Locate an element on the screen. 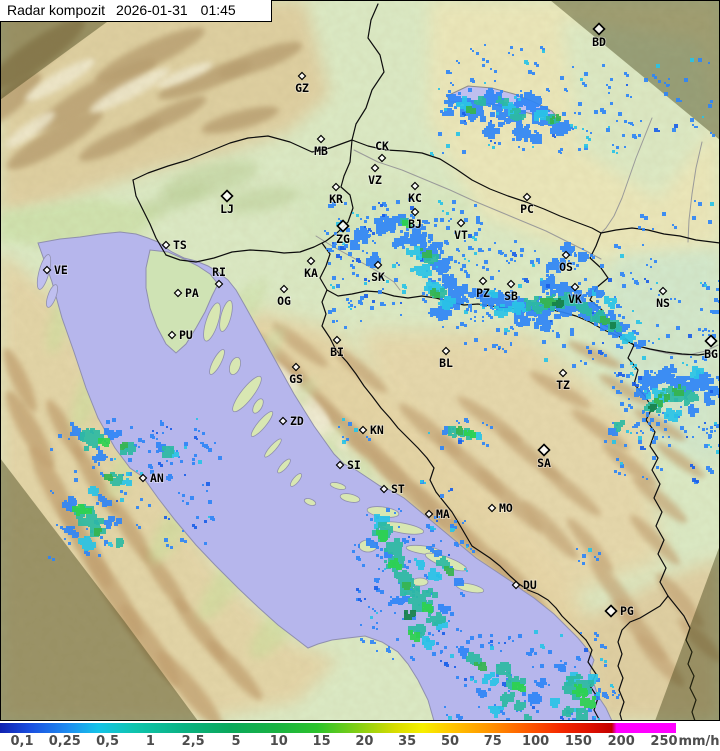 The image size is (720, 751). station-label: VK is located at coordinates (575, 299).